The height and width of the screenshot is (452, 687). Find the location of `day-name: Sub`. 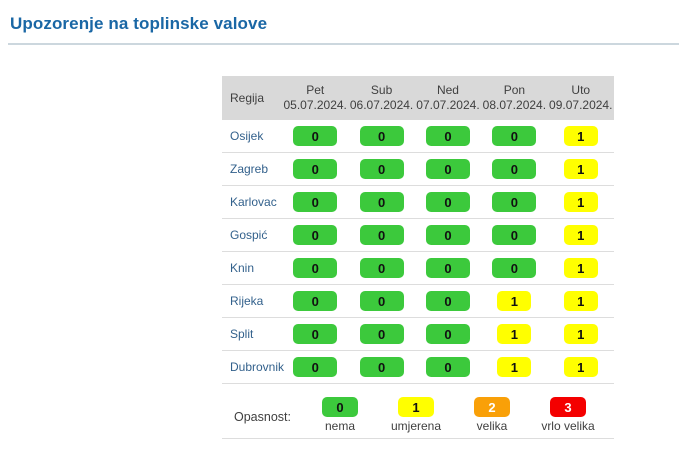

day-name: Sub is located at coordinates (381, 90).